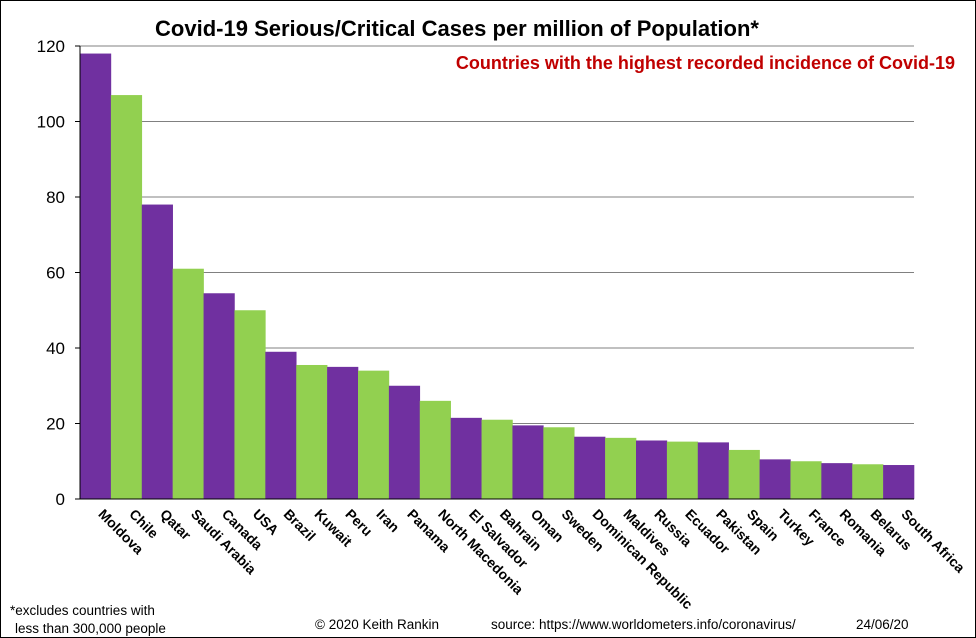 Image resolution: width=976 pixels, height=638 pixels. I want to click on date-text: 24/06/20, so click(882, 624).